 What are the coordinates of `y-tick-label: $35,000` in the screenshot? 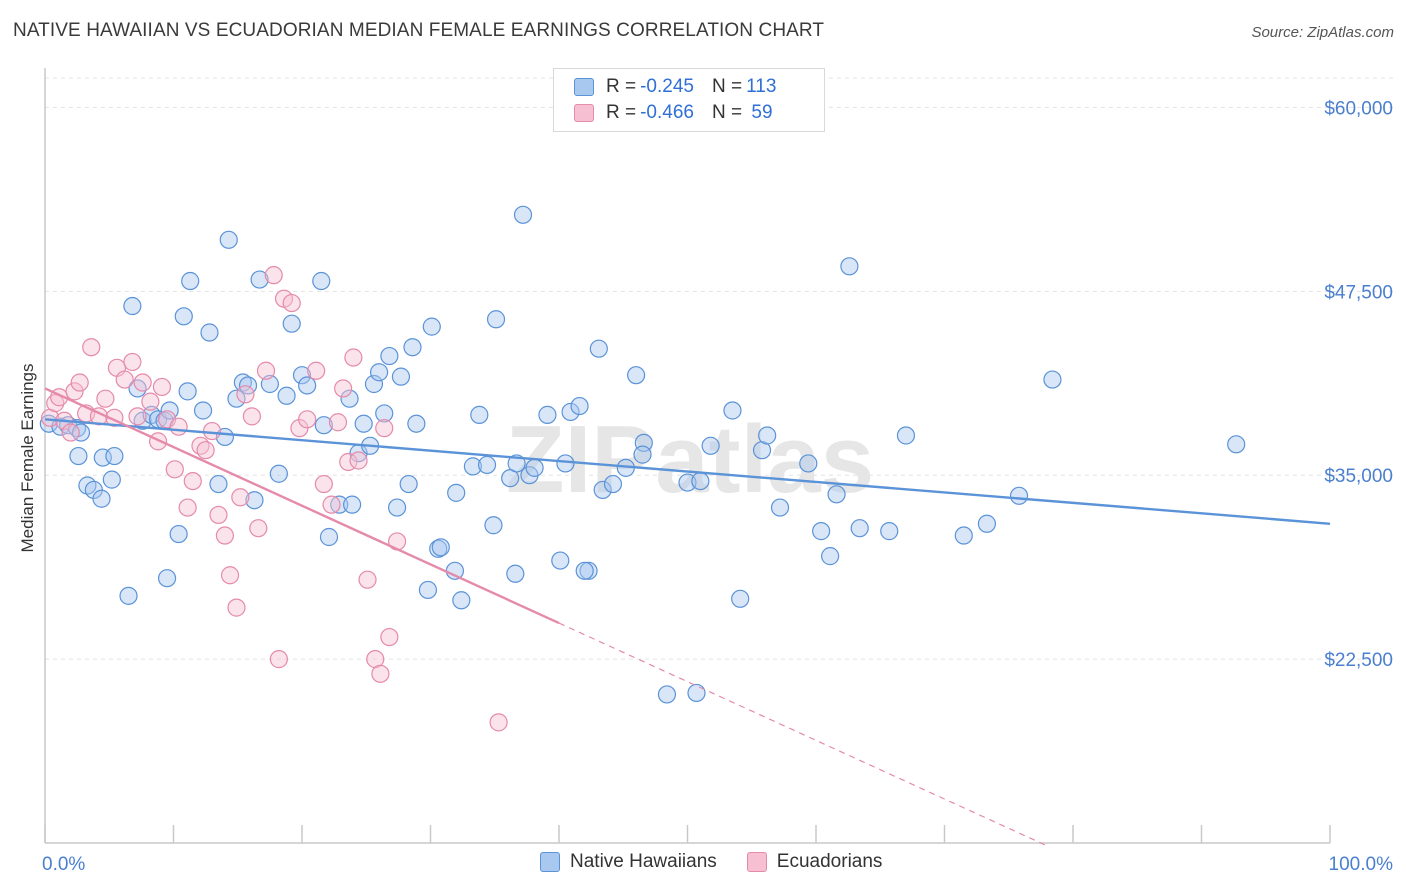 It's located at (1358, 476).